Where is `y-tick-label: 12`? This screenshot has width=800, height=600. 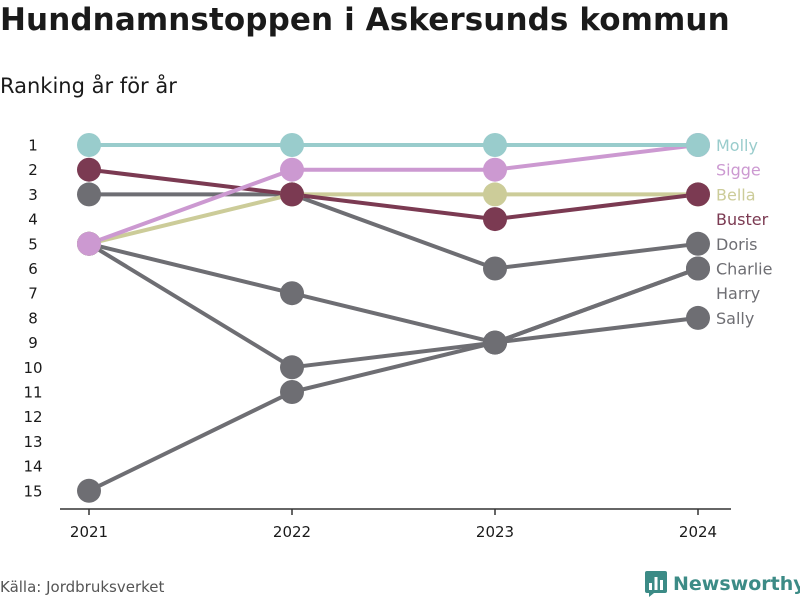
y-tick-label: 12 is located at coordinates (32, 417).